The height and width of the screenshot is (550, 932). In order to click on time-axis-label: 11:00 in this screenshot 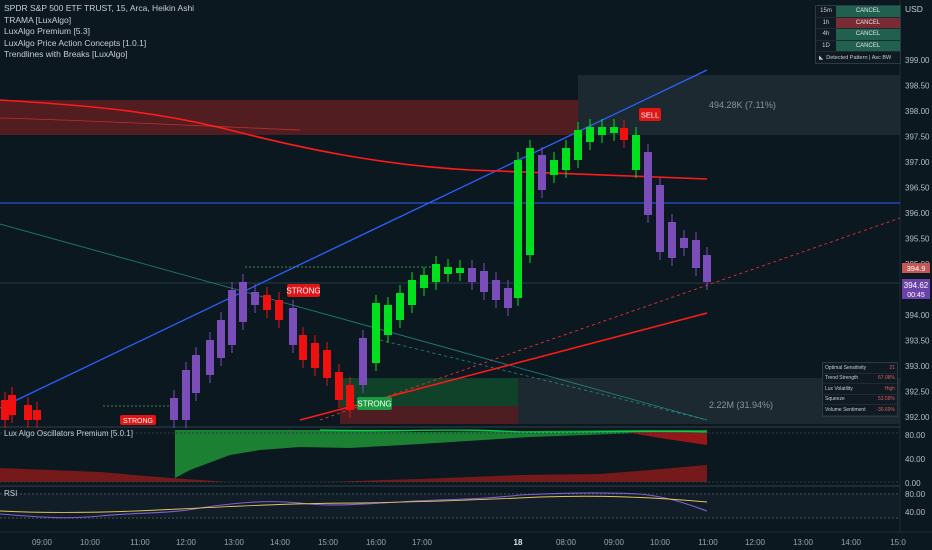, I will do `click(140, 542)`.